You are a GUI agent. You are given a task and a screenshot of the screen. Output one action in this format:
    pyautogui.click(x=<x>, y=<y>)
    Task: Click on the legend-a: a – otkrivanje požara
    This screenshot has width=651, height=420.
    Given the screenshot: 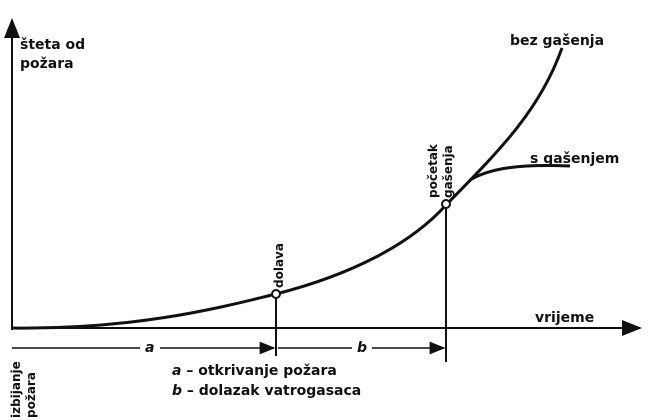 What is the action you would take?
    pyautogui.click(x=254, y=371)
    